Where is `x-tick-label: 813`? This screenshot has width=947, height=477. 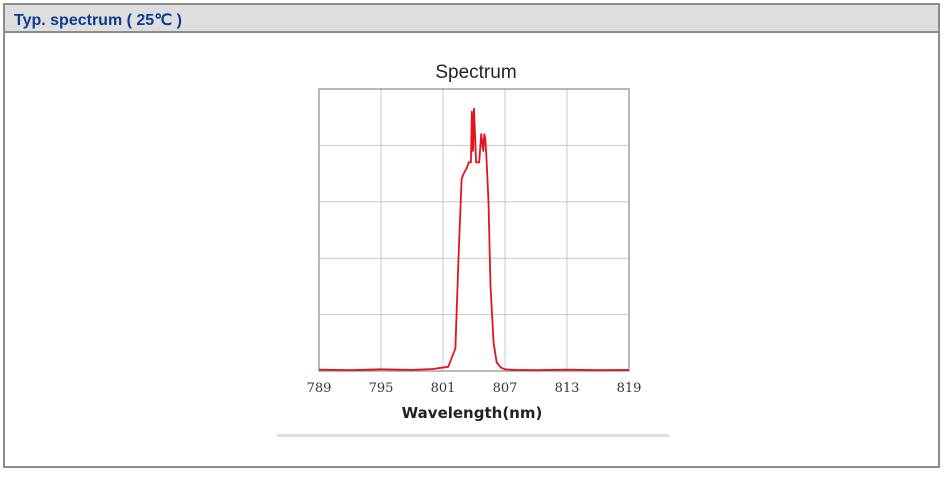 x-tick-label: 813 is located at coordinates (567, 388).